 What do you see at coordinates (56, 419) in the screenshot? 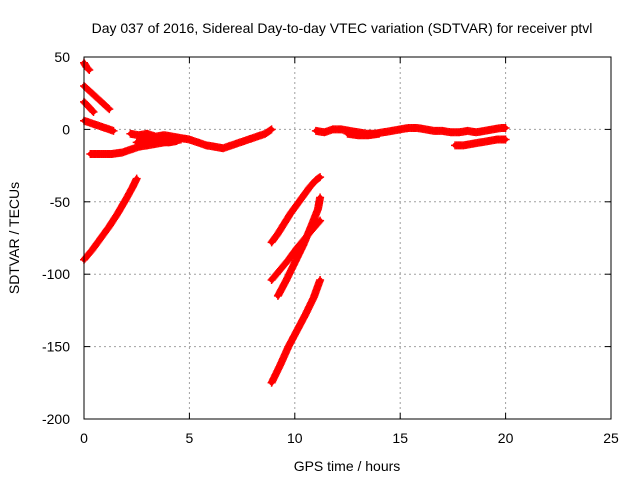
I see `y-tick-label: -200` at bounding box center [56, 419].